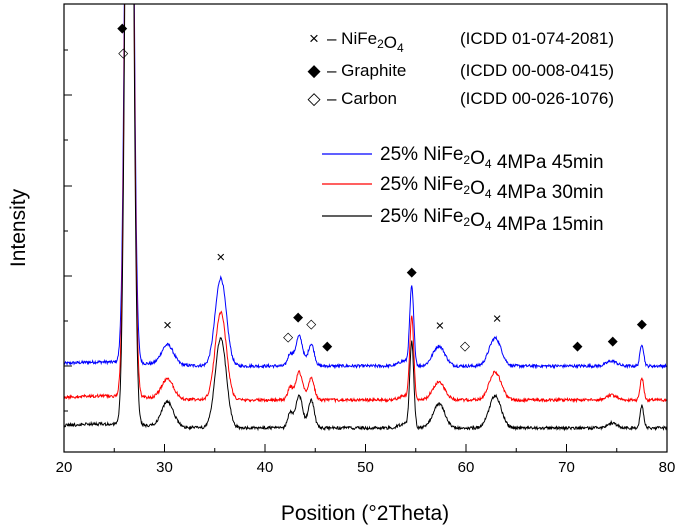 This screenshot has height=531, width=678. I want to click on phase-legend-label: – NiFe2O4, so click(365, 42).